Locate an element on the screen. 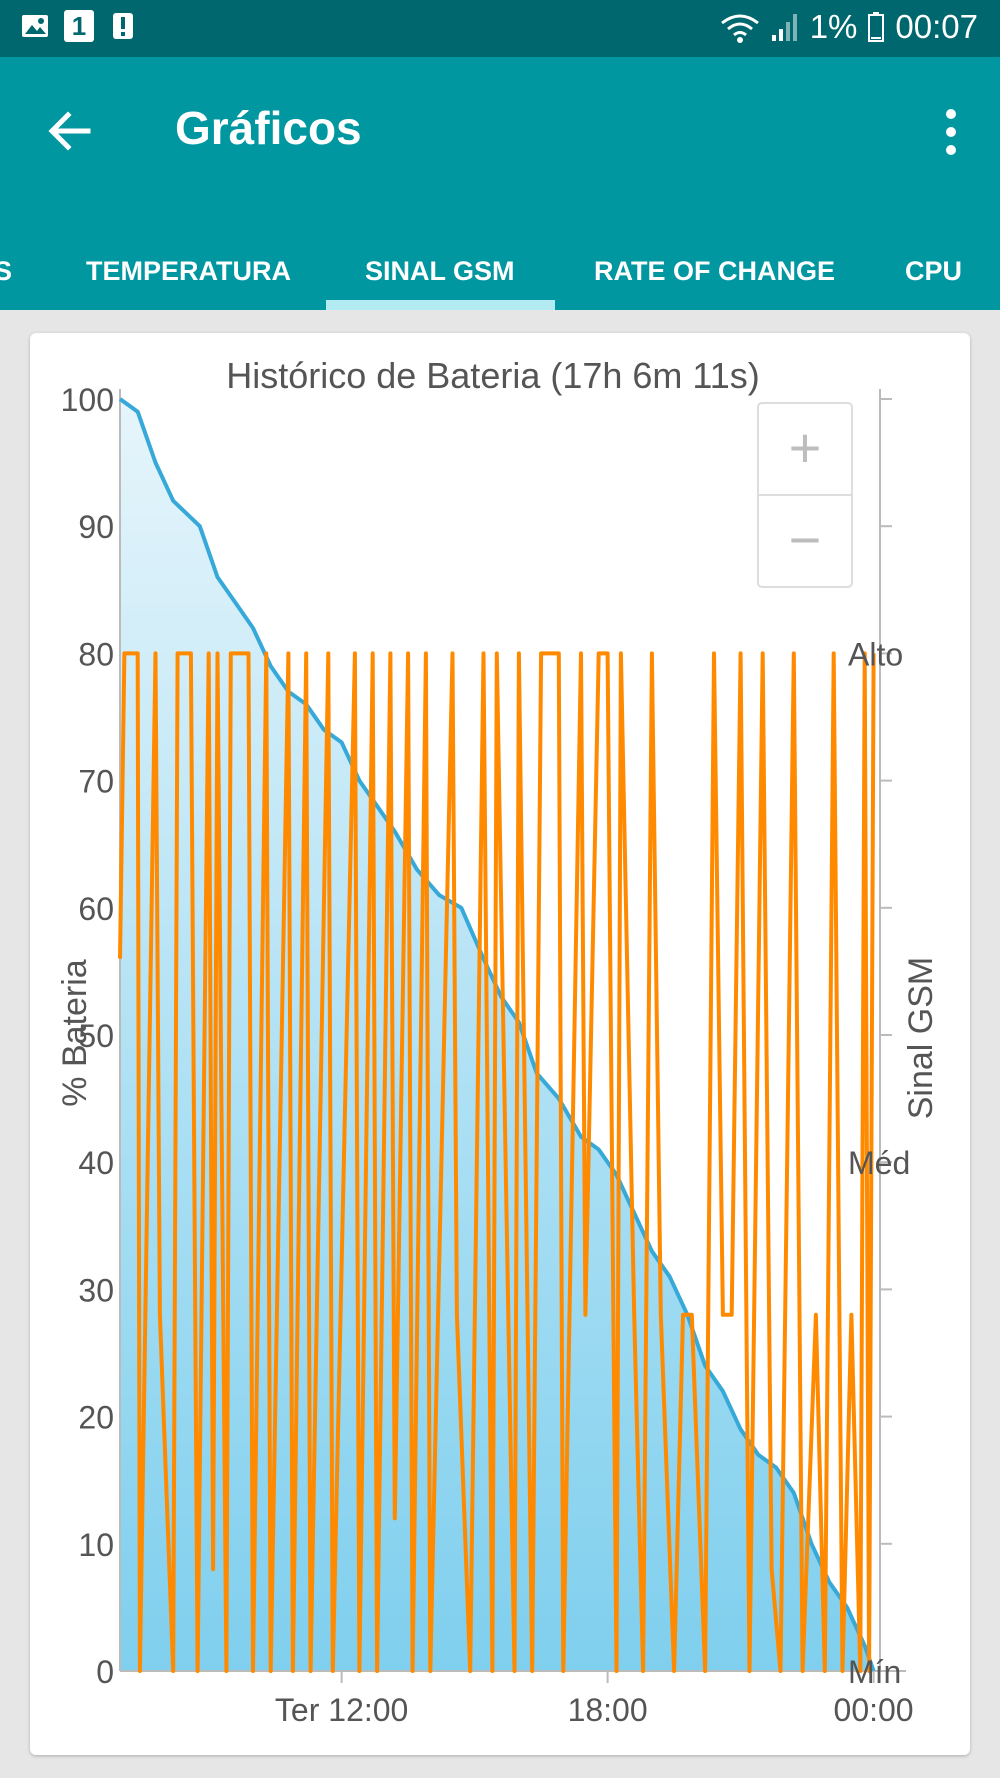 The image size is (1000, 1778). wifi-icon is located at coordinates (739, 28).